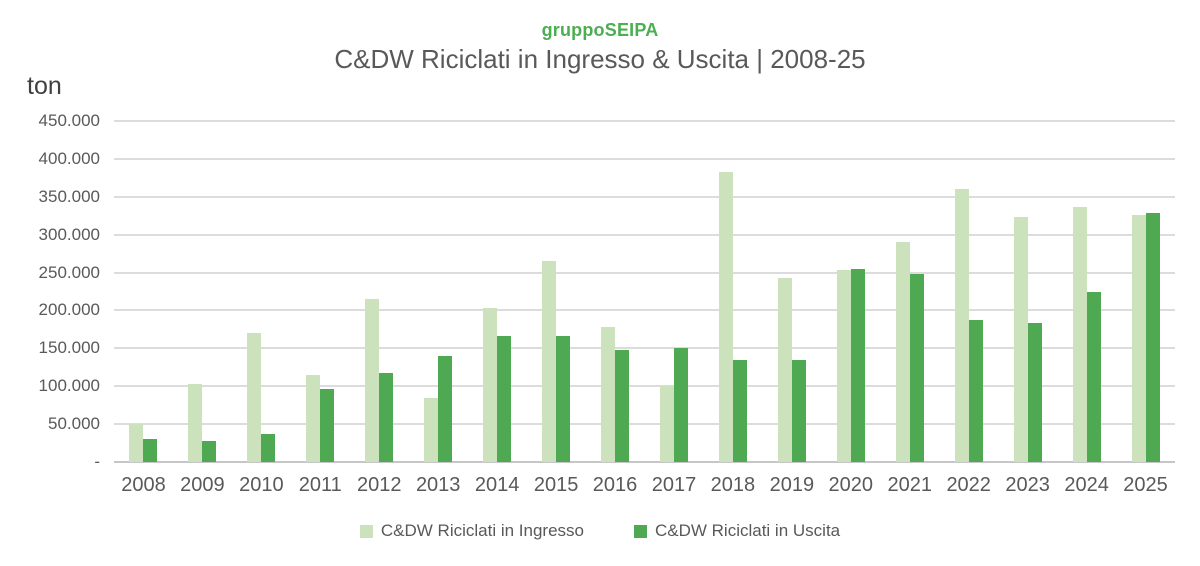 This screenshot has width=1200, height=566. I want to click on bar-c-dw-riciclati-in-uscita-2018, so click(739, 410).